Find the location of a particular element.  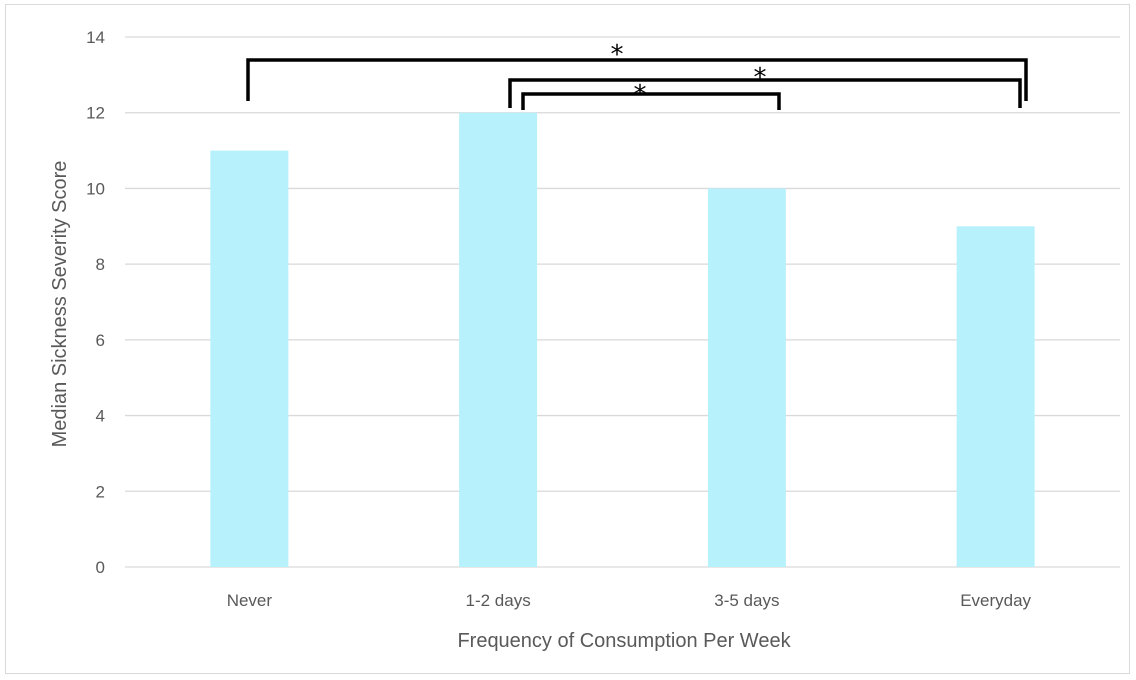

y-tick-label: 10 is located at coordinates (95, 188).